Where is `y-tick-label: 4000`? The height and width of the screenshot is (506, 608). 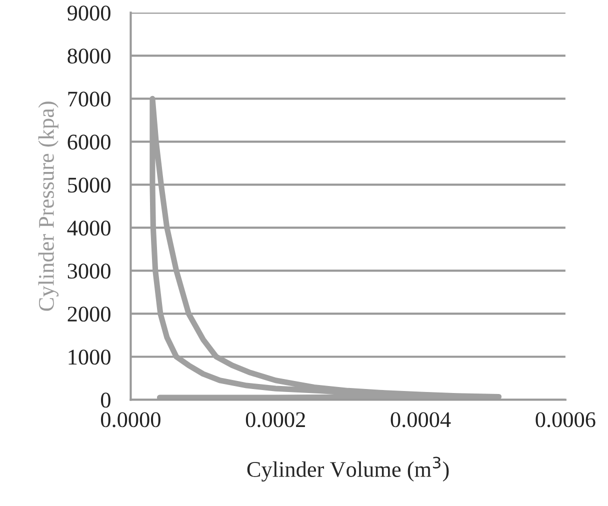 y-tick-label: 4000 is located at coordinates (88, 228).